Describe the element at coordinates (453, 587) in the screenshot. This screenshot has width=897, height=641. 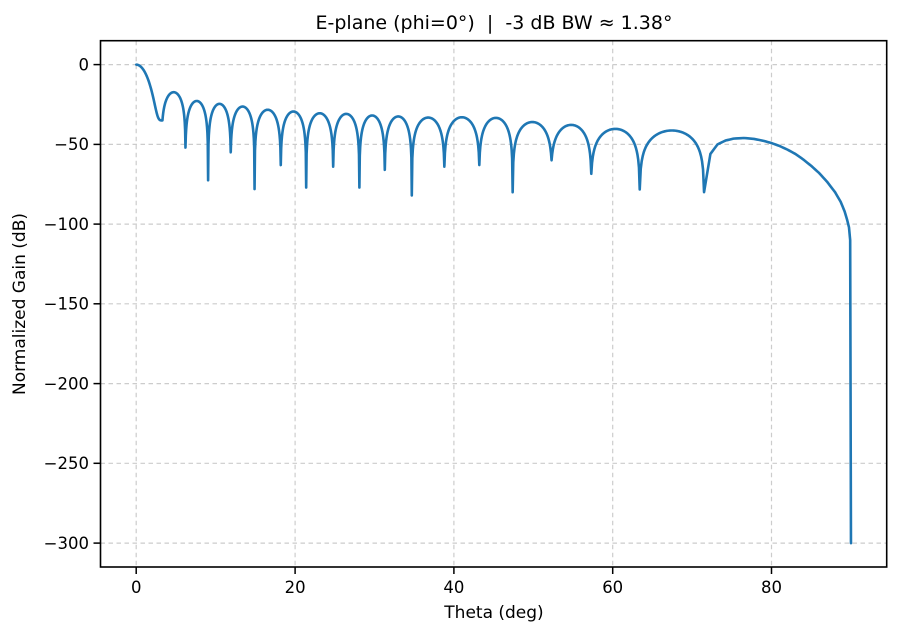
I see `x-tick-label: 40` at that location.